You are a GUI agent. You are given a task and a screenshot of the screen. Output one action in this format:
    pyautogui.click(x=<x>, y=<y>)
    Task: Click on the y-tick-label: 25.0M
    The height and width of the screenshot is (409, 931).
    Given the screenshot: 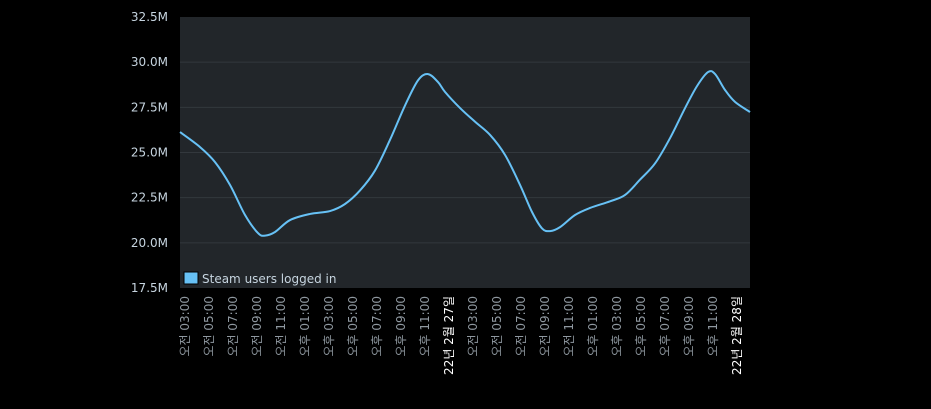 What is the action you would take?
    pyautogui.click(x=149, y=153)
    